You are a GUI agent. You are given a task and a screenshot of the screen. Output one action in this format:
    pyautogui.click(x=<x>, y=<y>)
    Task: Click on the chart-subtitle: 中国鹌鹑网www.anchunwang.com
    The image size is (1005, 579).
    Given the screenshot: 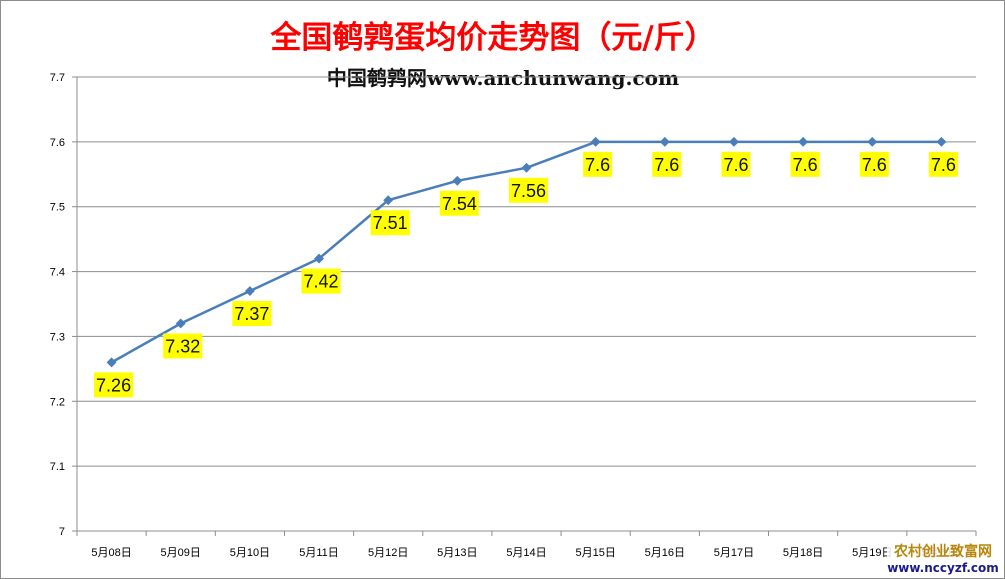 What is the action you would take?
    pyautogui.click(x=503, y=78)
    